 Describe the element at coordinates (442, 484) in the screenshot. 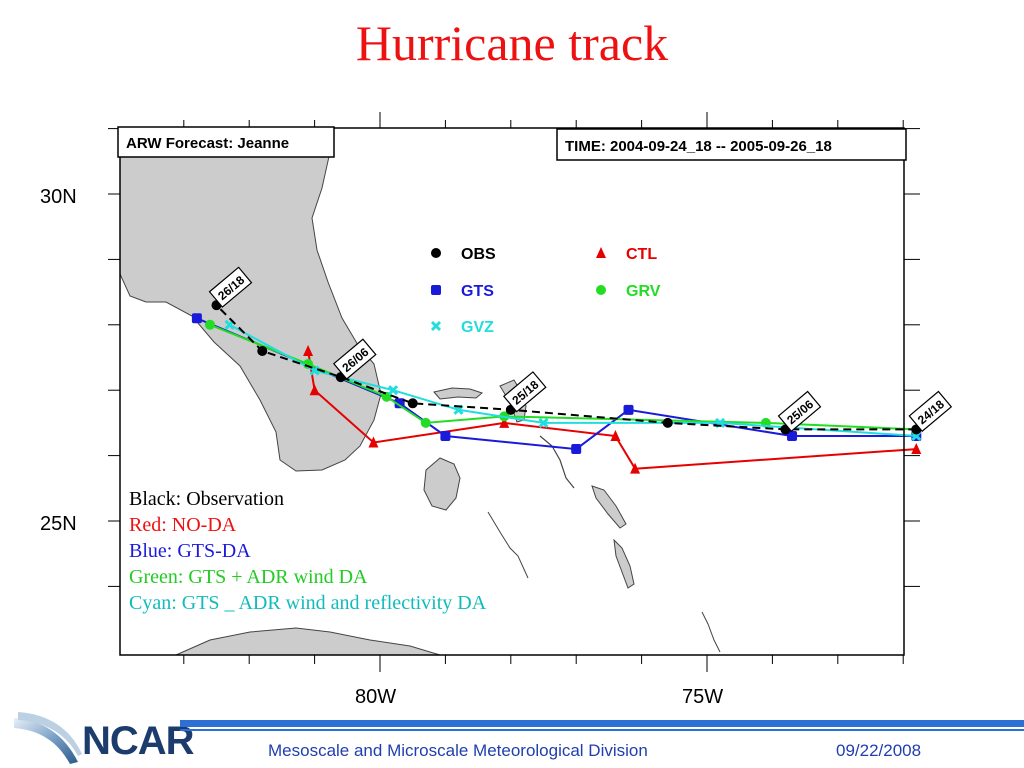

I see `andros-island` at that location.